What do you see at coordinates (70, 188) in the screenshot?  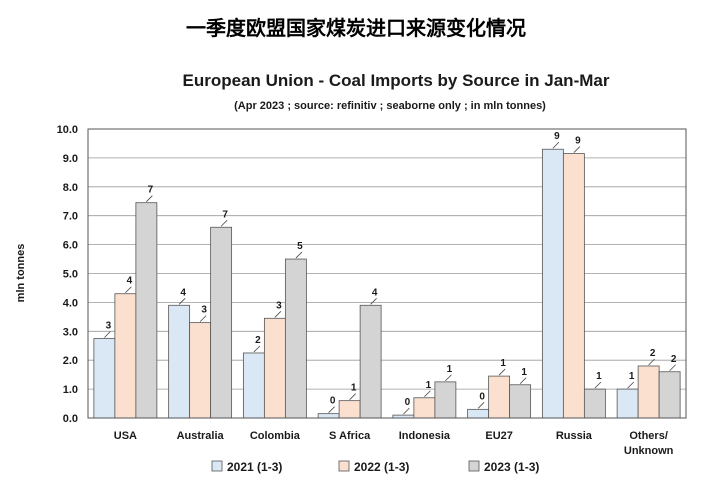 I see `y-tick-label: 8.0` at bounding box center [70, 188].